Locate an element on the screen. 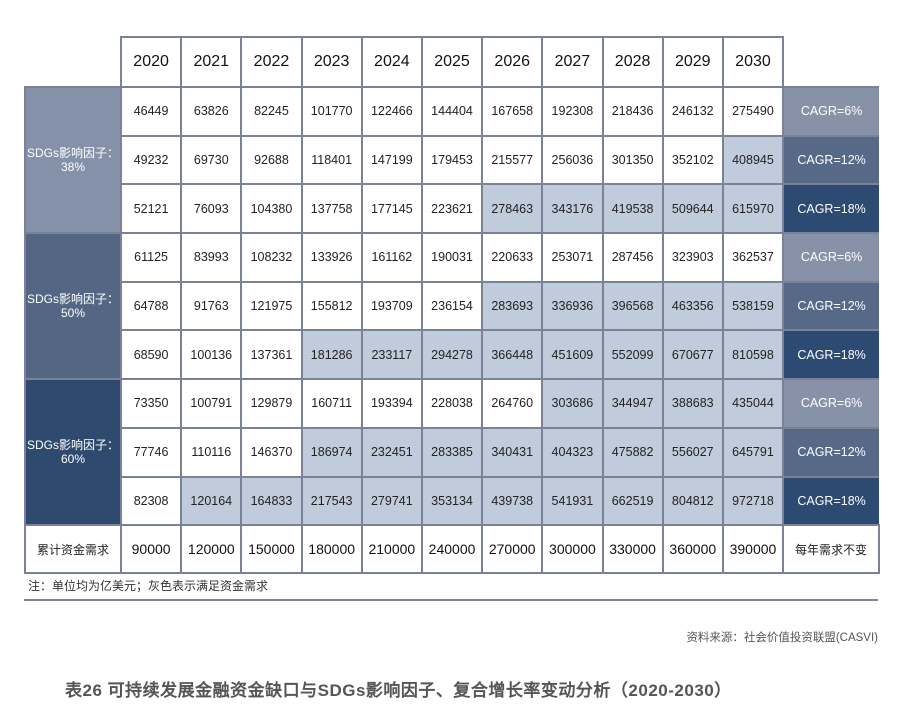 The image size is (903, 711). table-note: 注：单位均为亿美元；灰色表示满足资金需求 is located at coordinates (451, 588).